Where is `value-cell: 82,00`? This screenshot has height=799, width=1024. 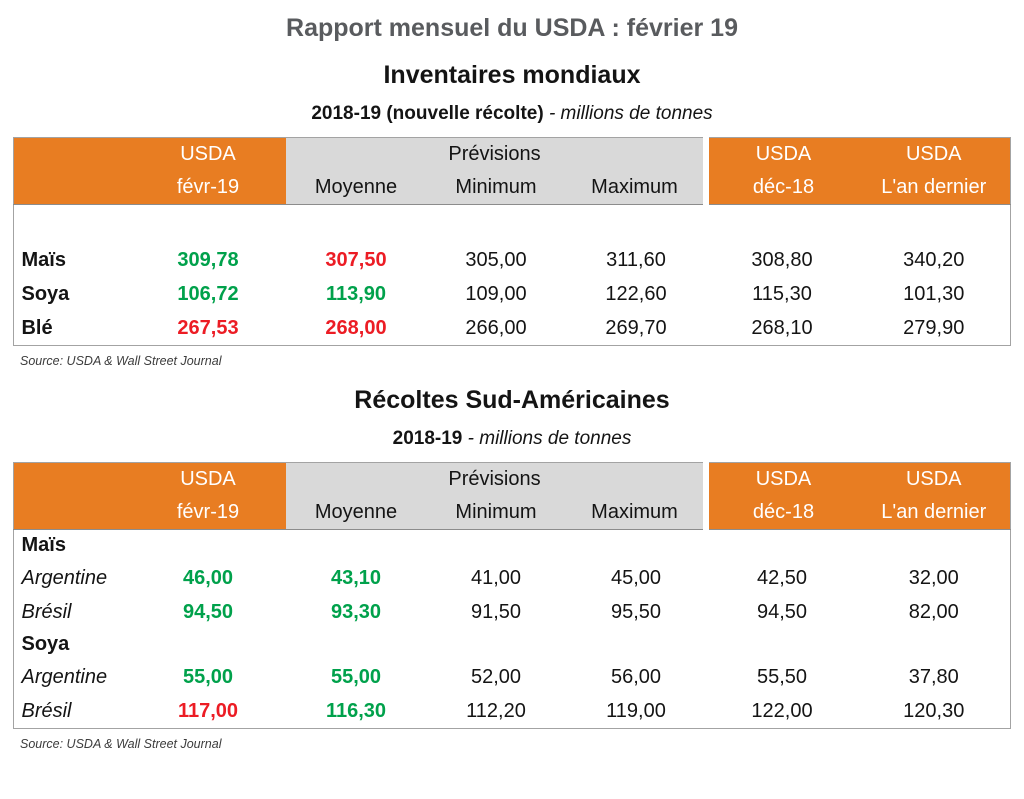
value-cell: 82,00 is located at coordinates (933, 611).